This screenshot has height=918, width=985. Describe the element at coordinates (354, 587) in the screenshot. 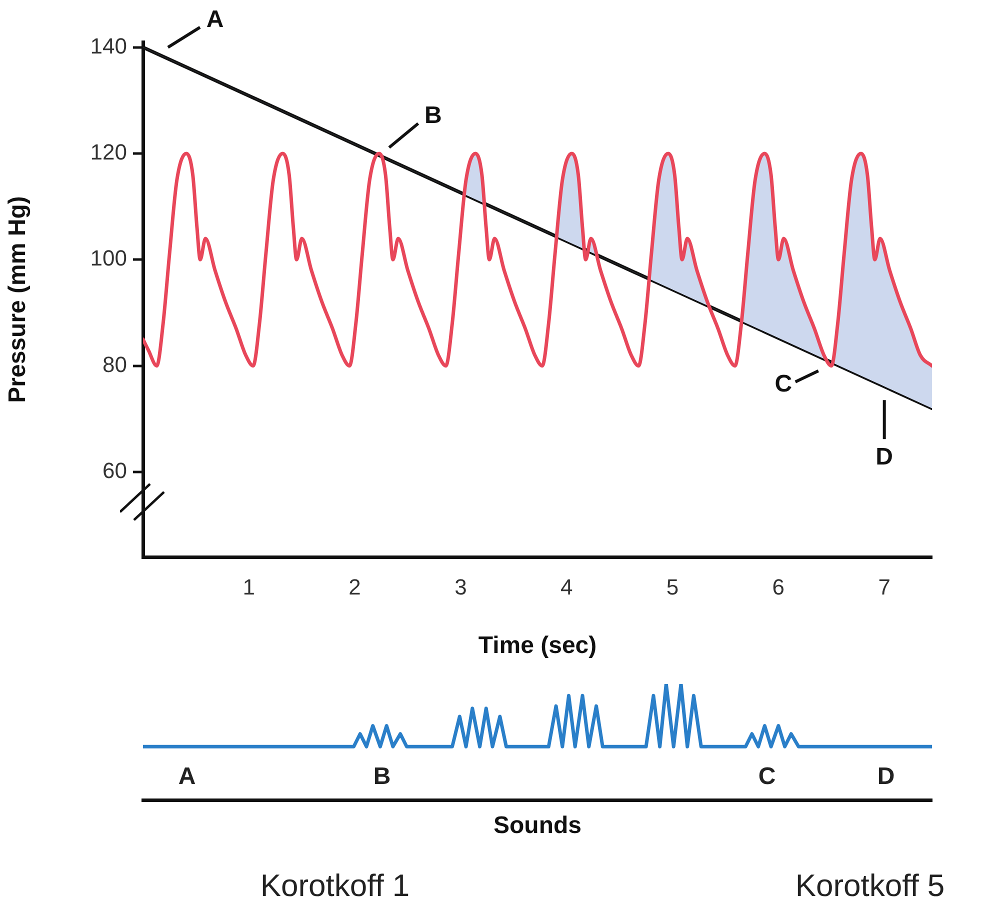

I see `x-tick-label: 2` at that location.